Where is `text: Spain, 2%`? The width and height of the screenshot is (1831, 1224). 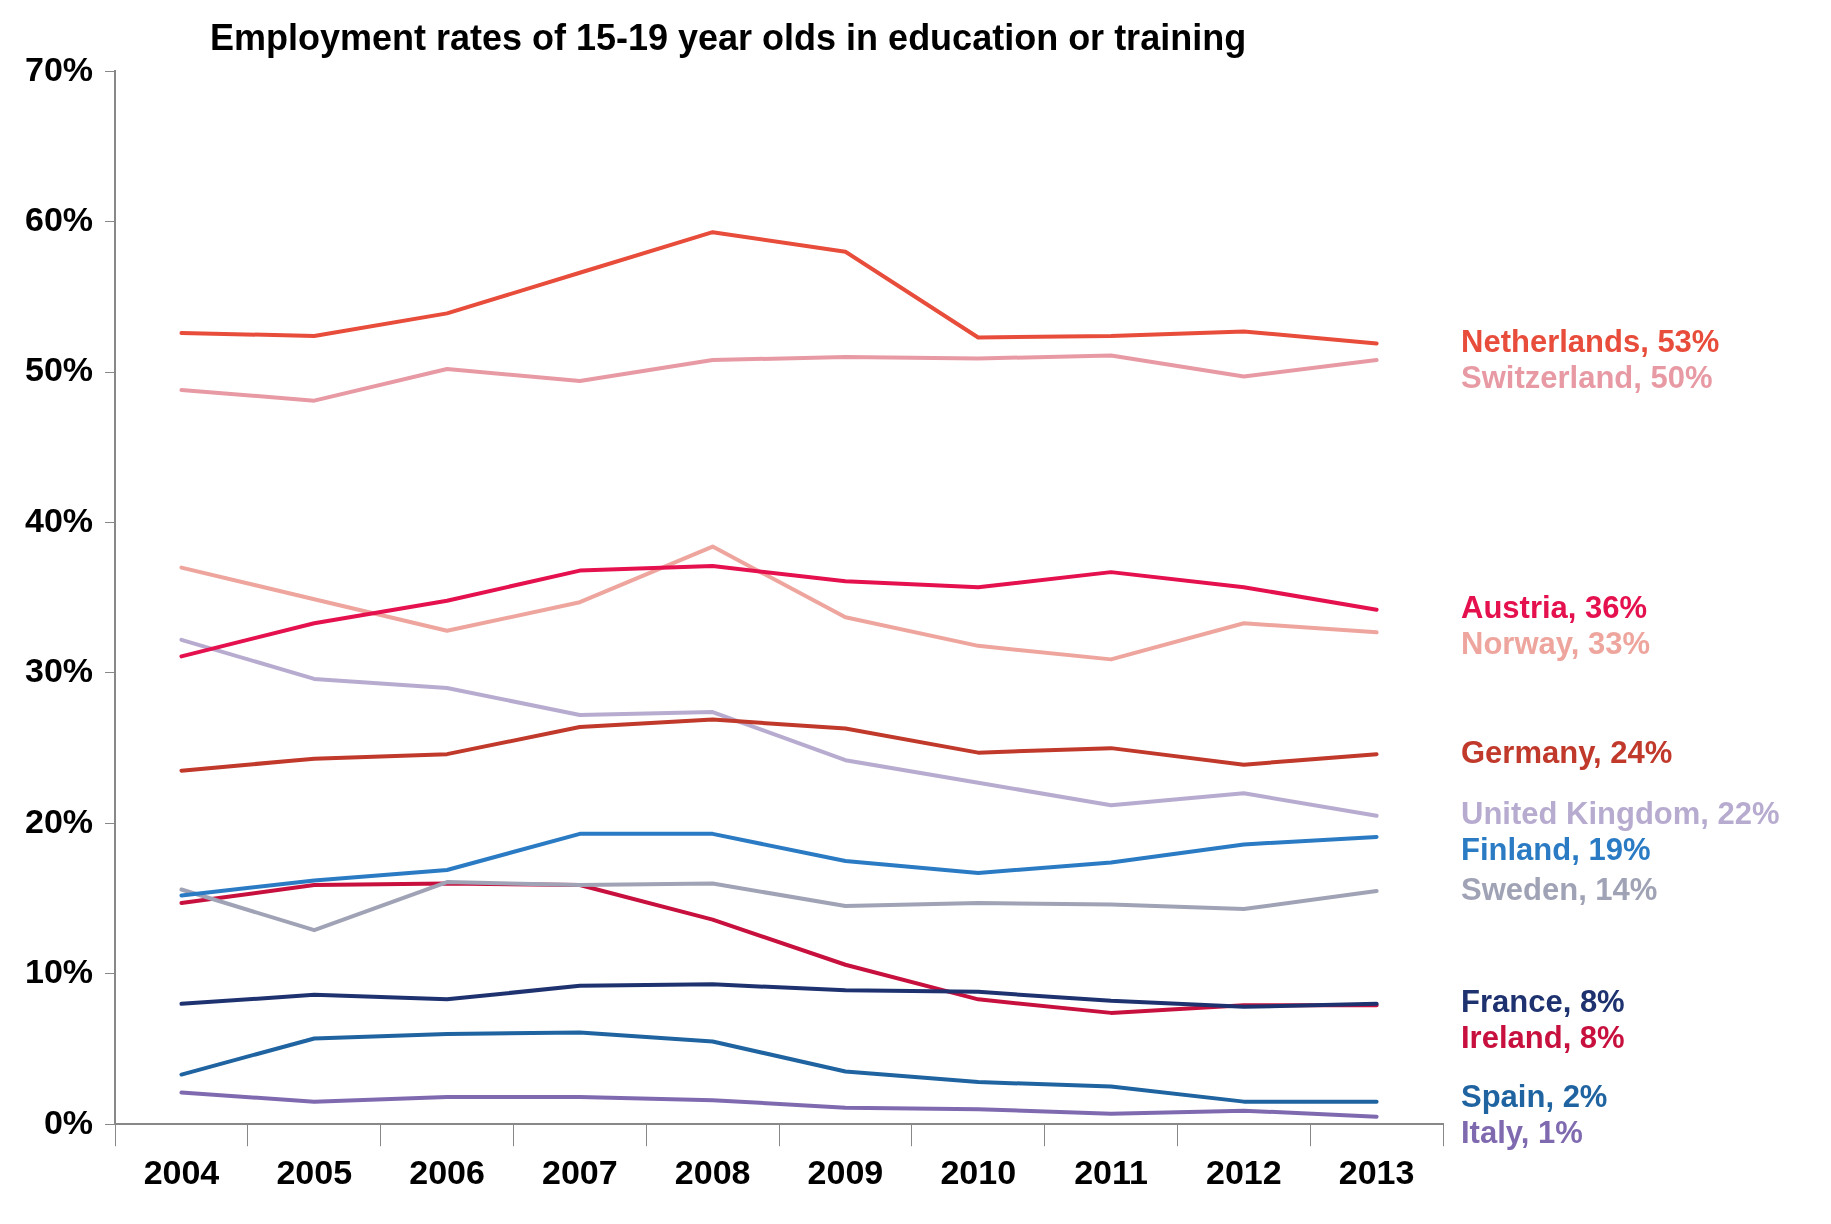
text: Spain, 2% is located at coordinates (1534, 1096).